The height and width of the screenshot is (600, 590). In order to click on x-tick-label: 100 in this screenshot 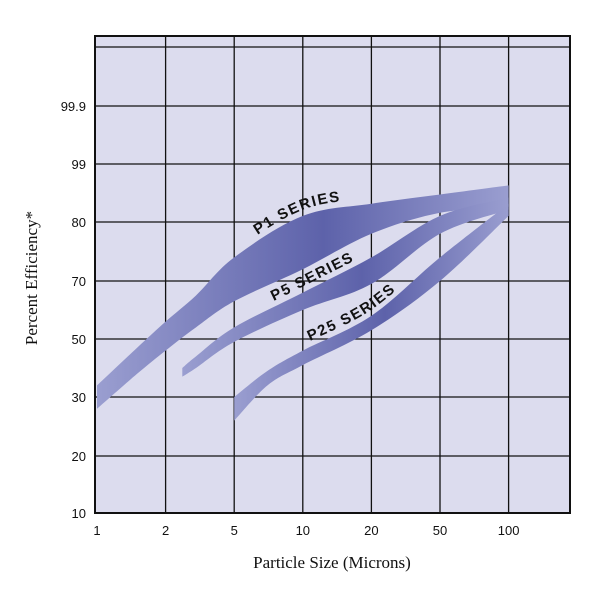, I will do `click(509, 530)`.